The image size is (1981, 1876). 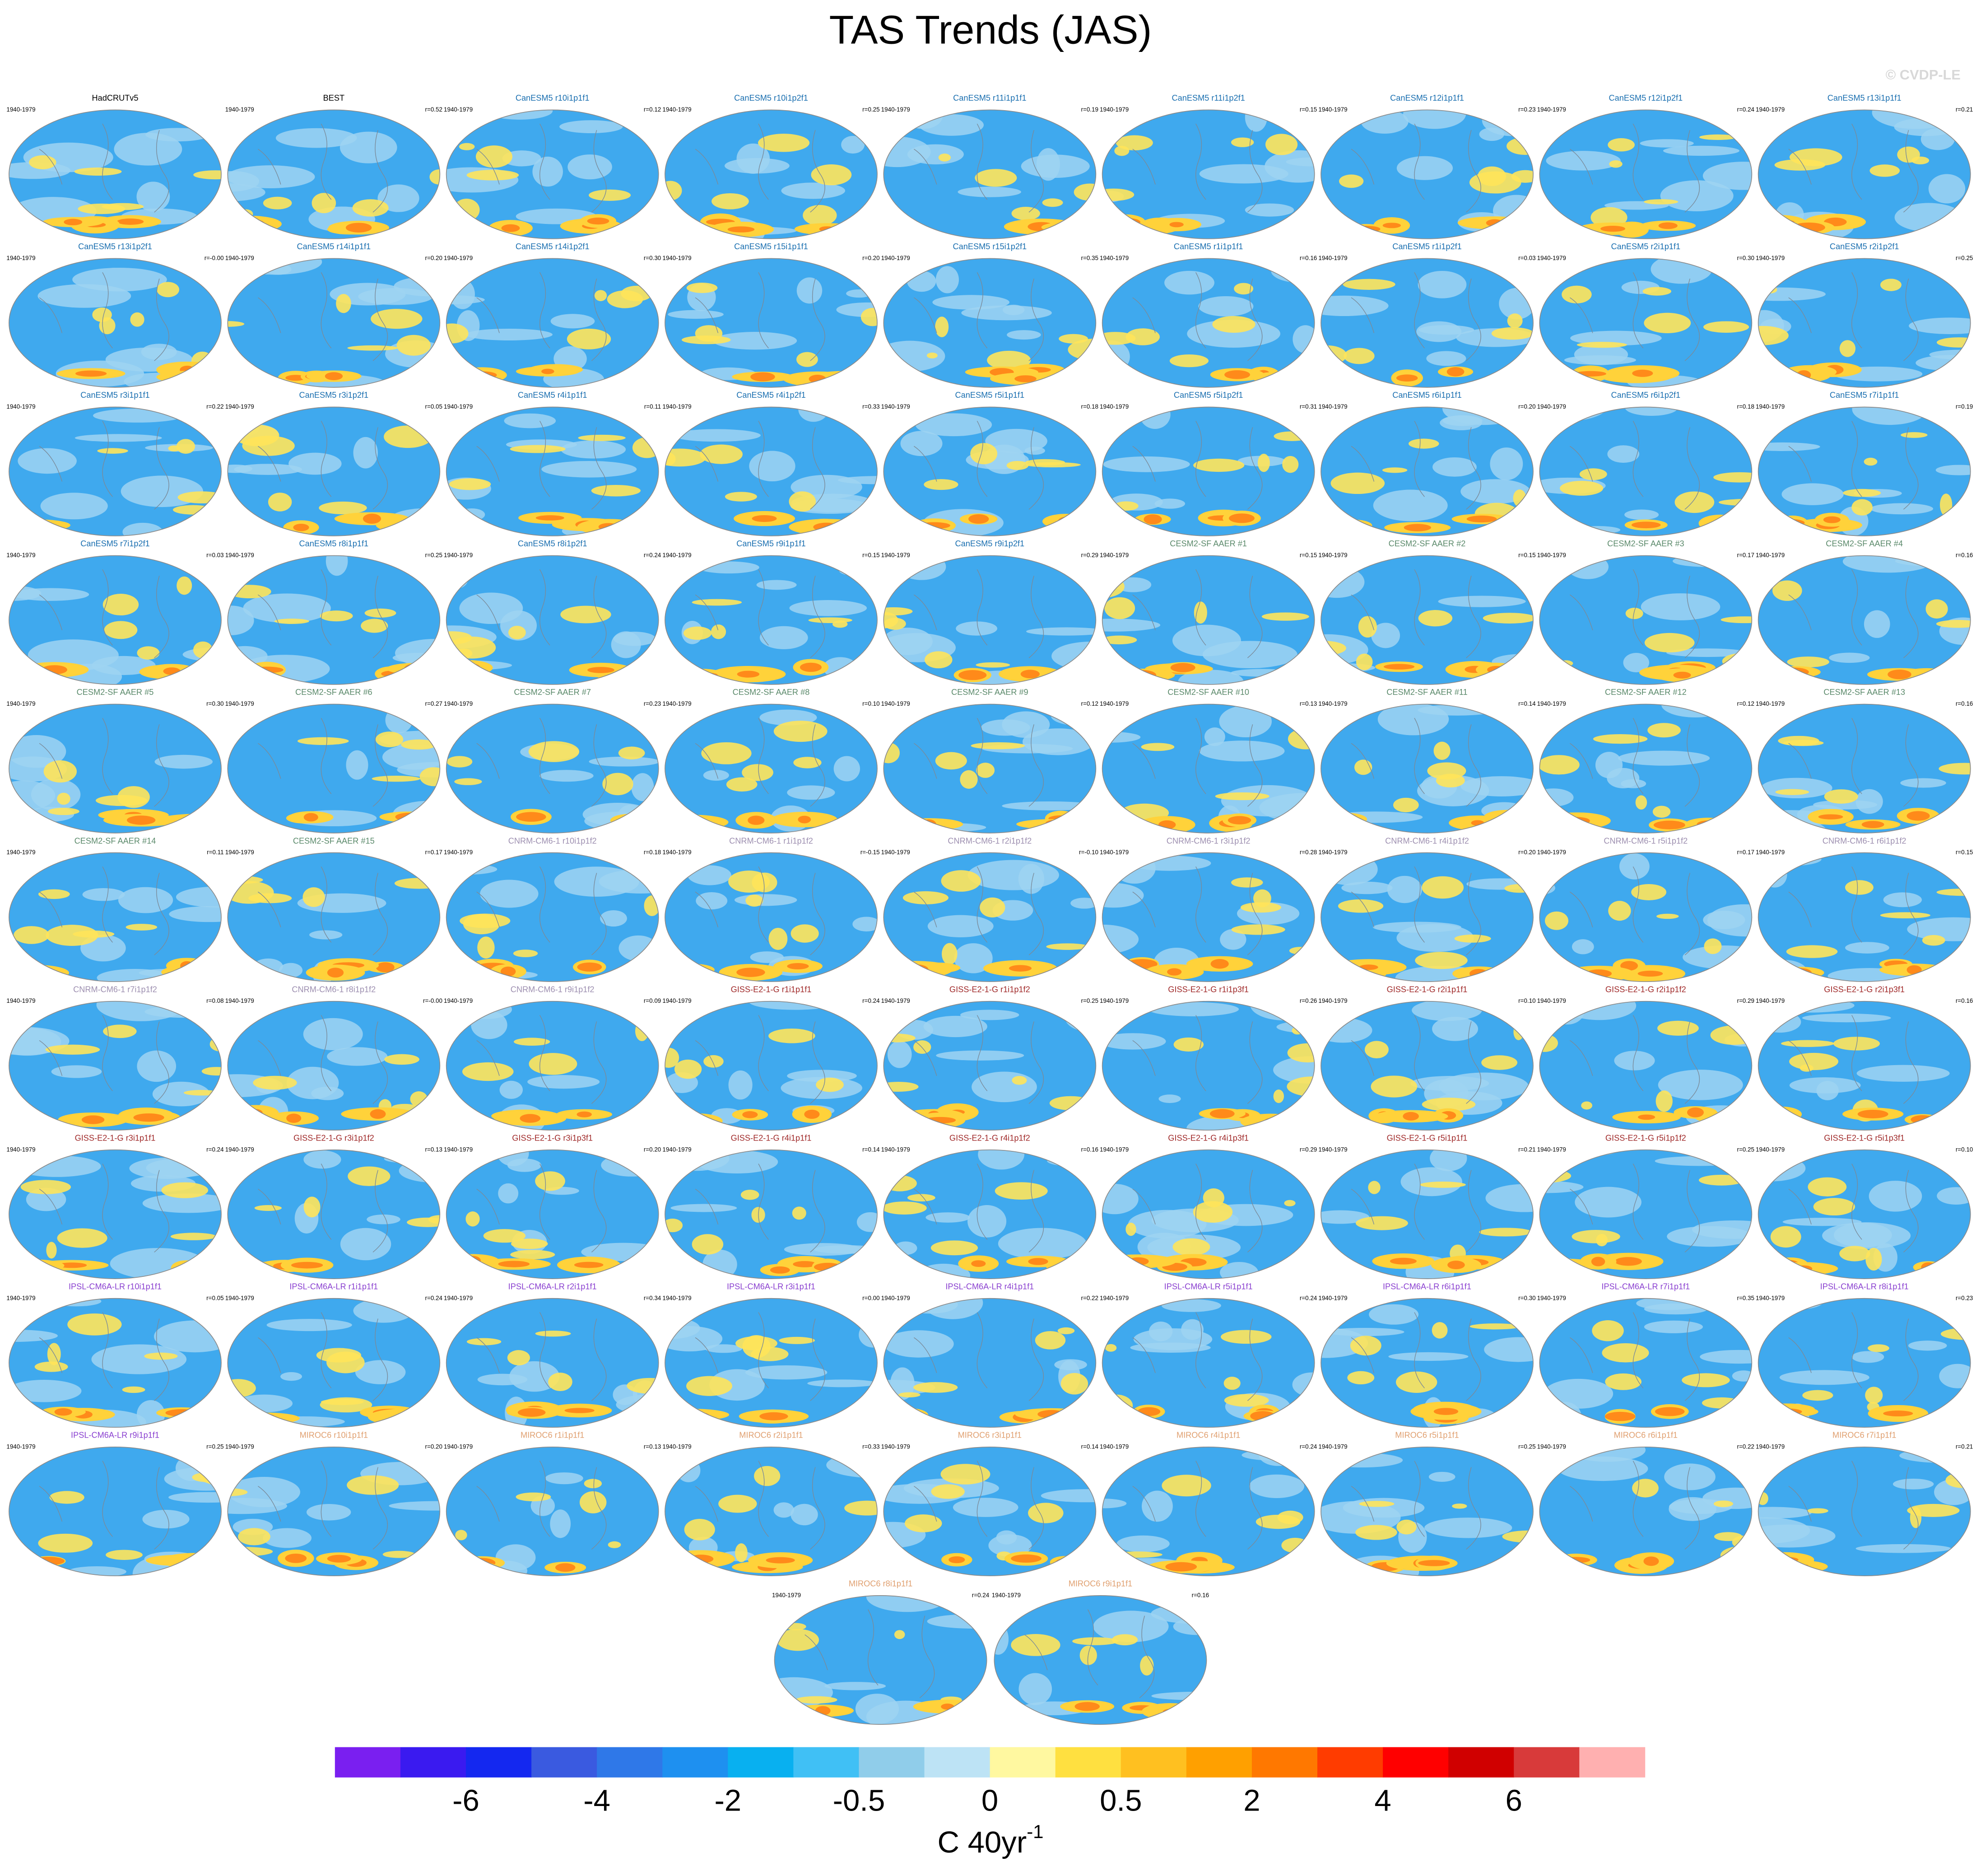 I want to click on panel-title: MIROC6 r4i1p1f1, so click(x=1208, y=1434).